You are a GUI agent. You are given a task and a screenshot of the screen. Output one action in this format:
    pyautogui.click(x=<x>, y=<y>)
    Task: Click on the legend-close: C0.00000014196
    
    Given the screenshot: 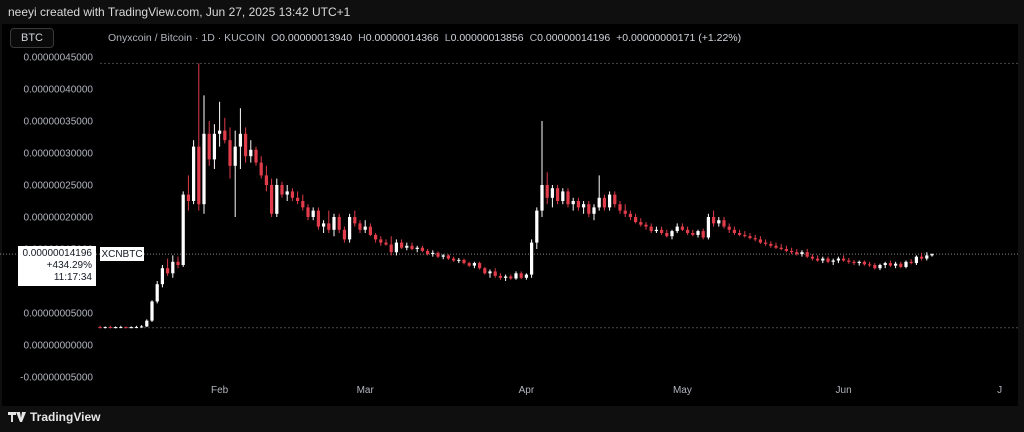 What is the action you would take?
    pyautogui.click(x=570, y=38)
    